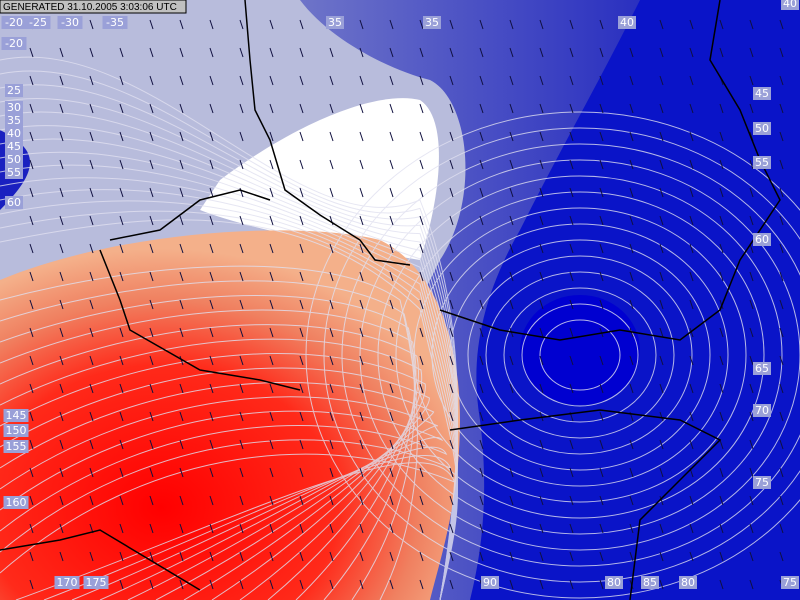 The image size is (800, 600). Describe the element at coordinates (580, 355) in the screenshot. I see `contour-line` at that location.